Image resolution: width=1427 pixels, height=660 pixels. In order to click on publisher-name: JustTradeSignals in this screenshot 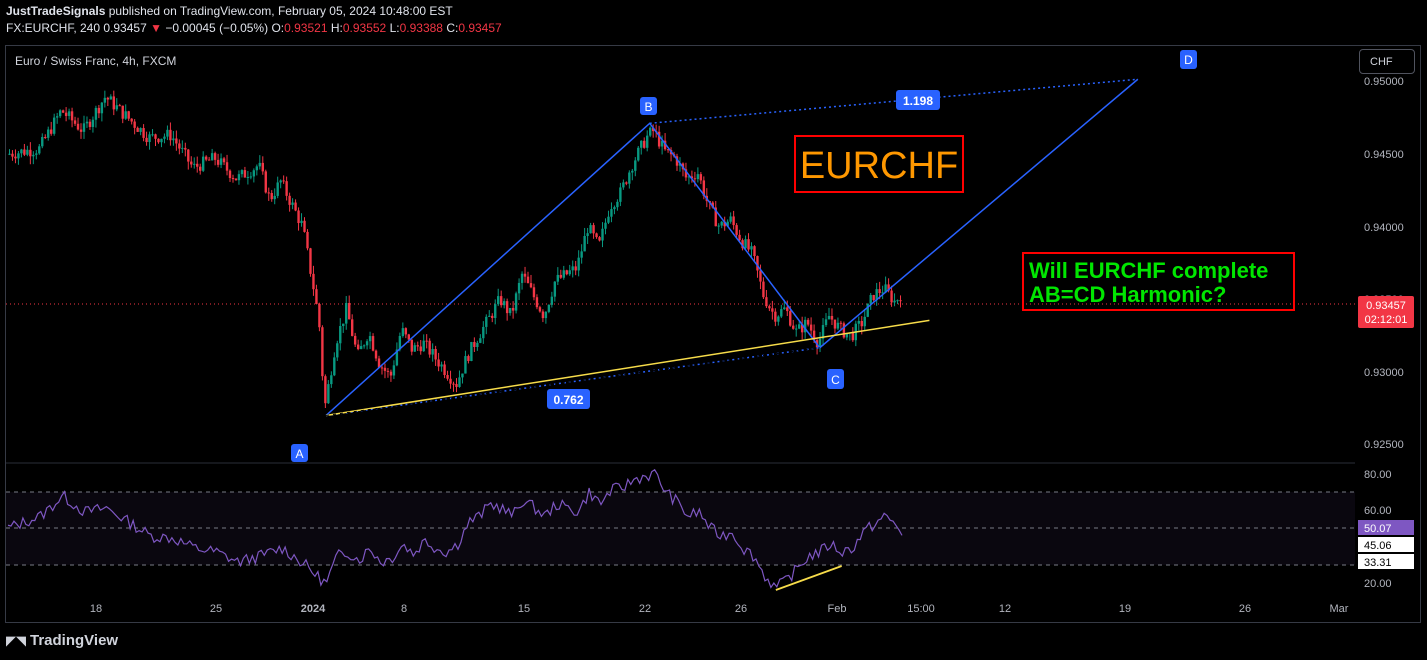, I will do `click(56, 11)`.